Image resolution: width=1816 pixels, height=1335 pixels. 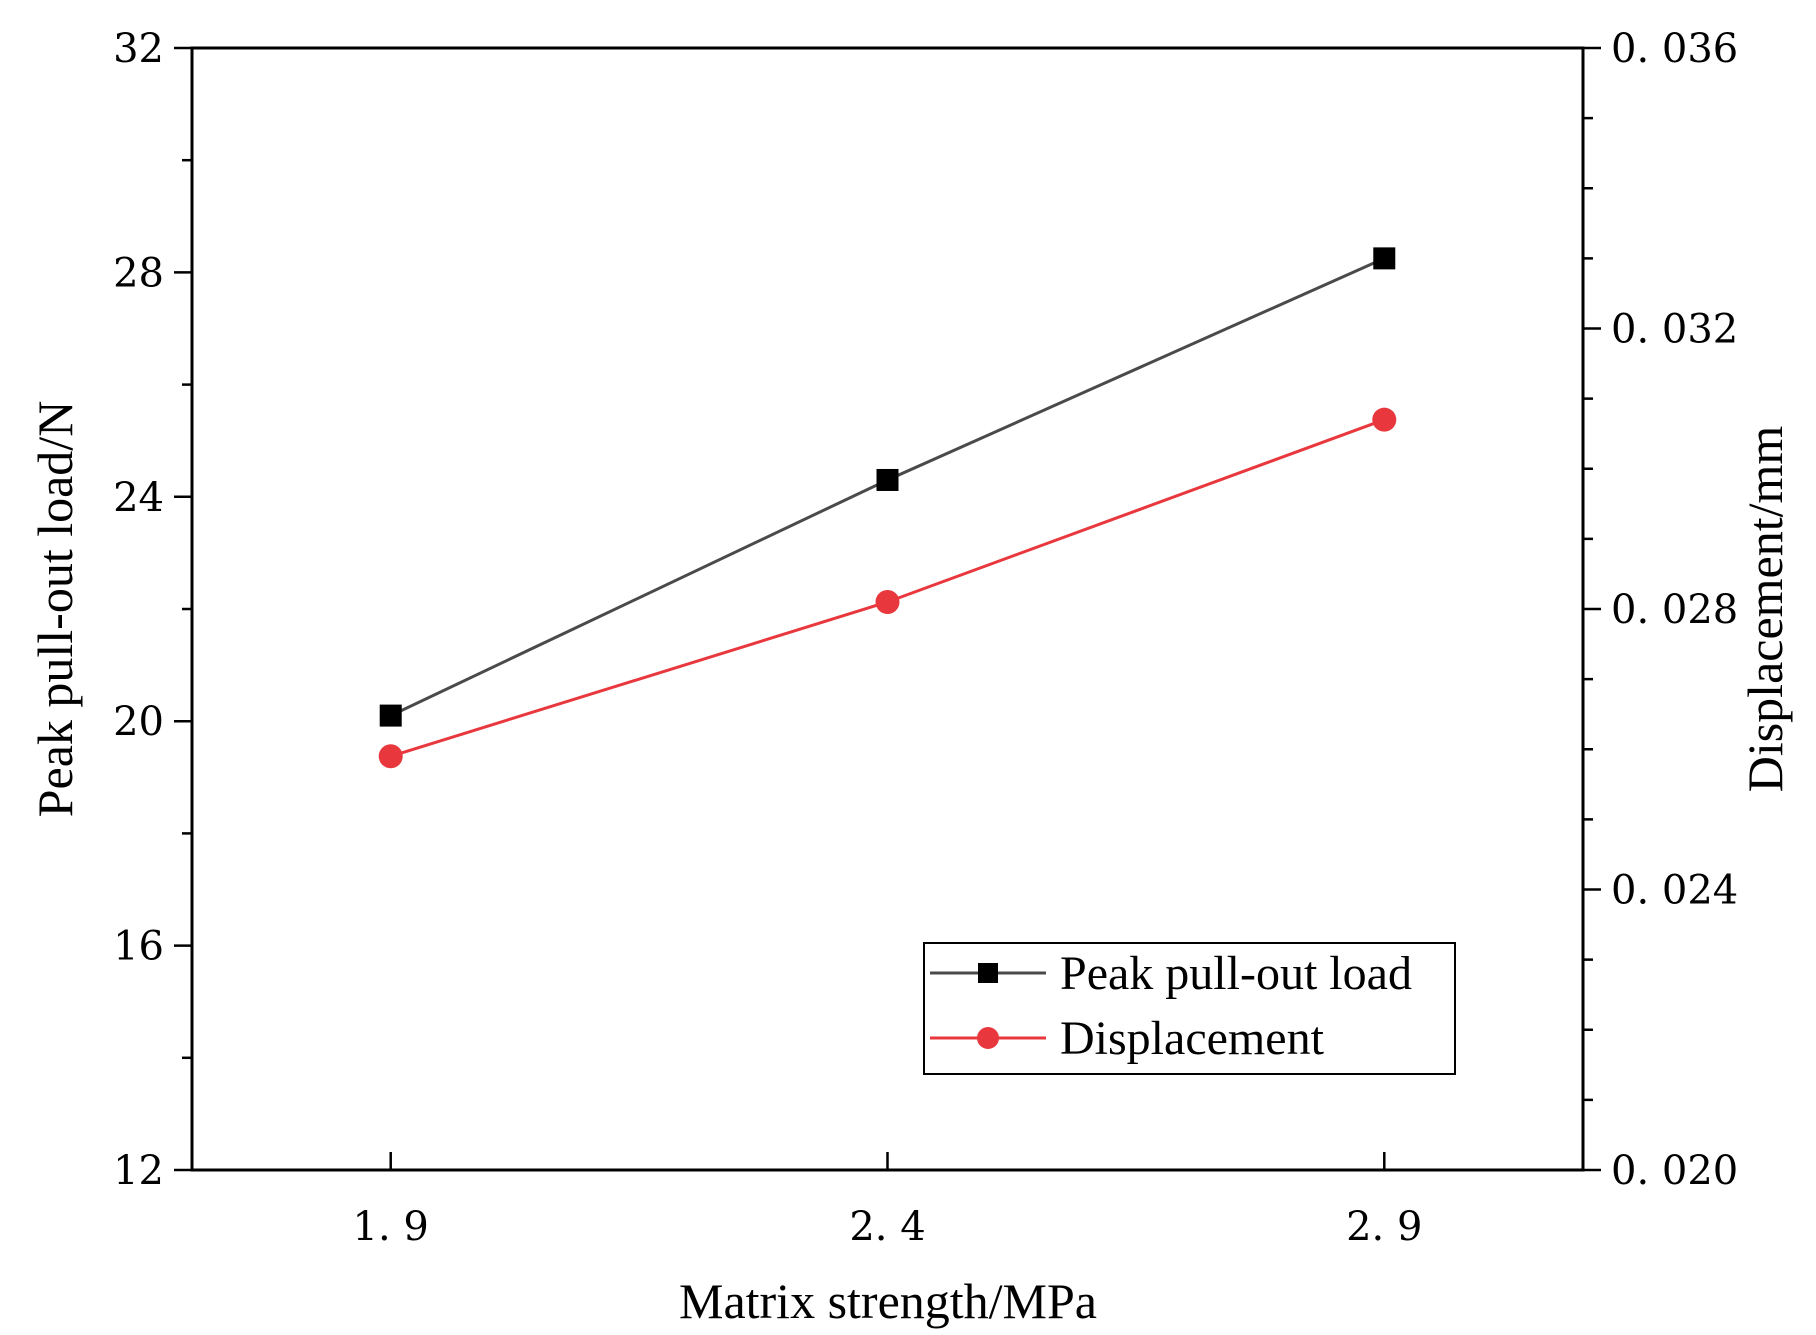 What do you see at coordinates (1765, 609) in the screenshot?
I see `y-axis-right-title: Displacement/mm` at bounding box center [1765, 609].